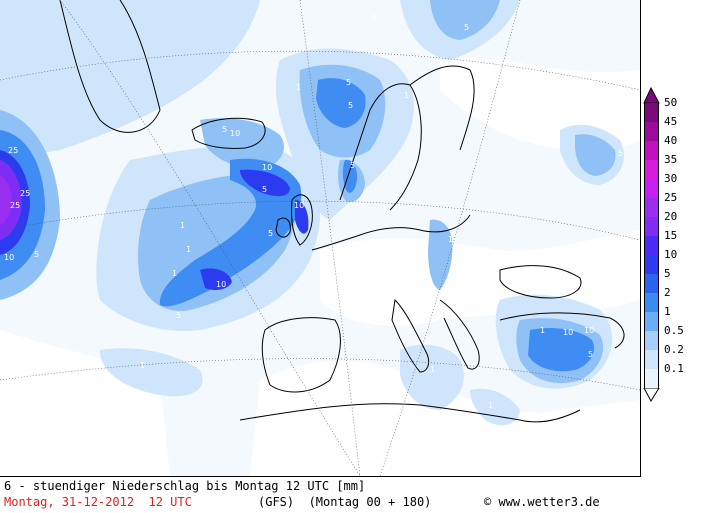 This screenshot has height=513, width=704. What do you see at coordinates (667, 273) in the screenshot?
I see `legend-label: 5` at bounding box center [667, 273].